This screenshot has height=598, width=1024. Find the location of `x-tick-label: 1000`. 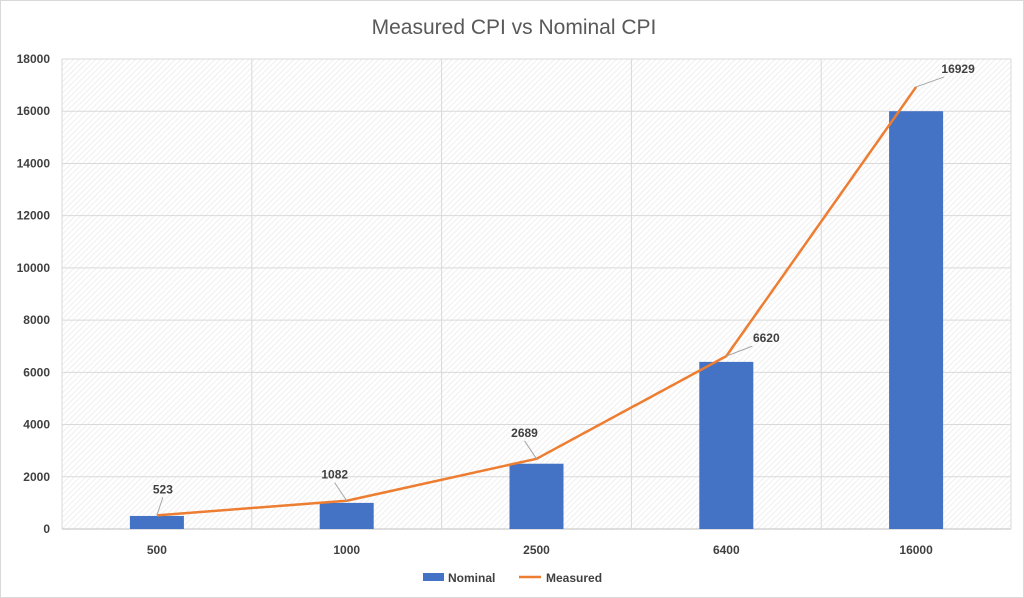

x-tick-label: 1000 is located at coordinates (346, 550).